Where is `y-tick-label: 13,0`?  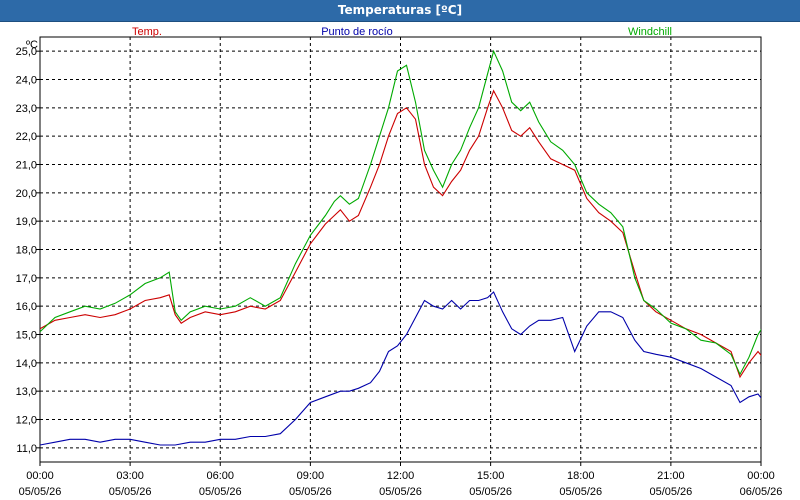
y-tick-label: 13,0 is located at coordinates (26, 392).